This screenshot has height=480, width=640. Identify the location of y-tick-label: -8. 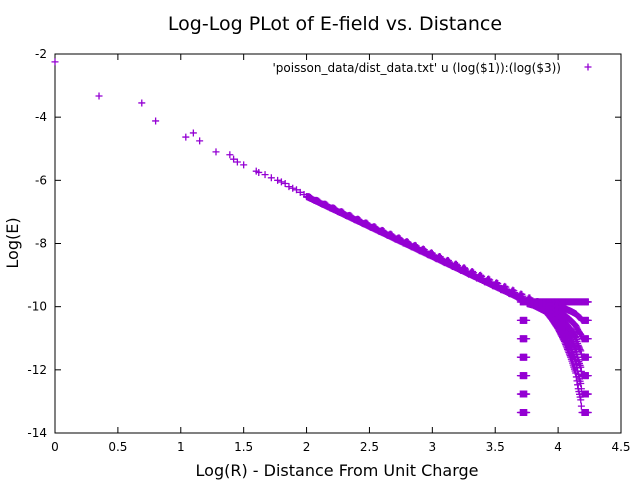
(41, 244).